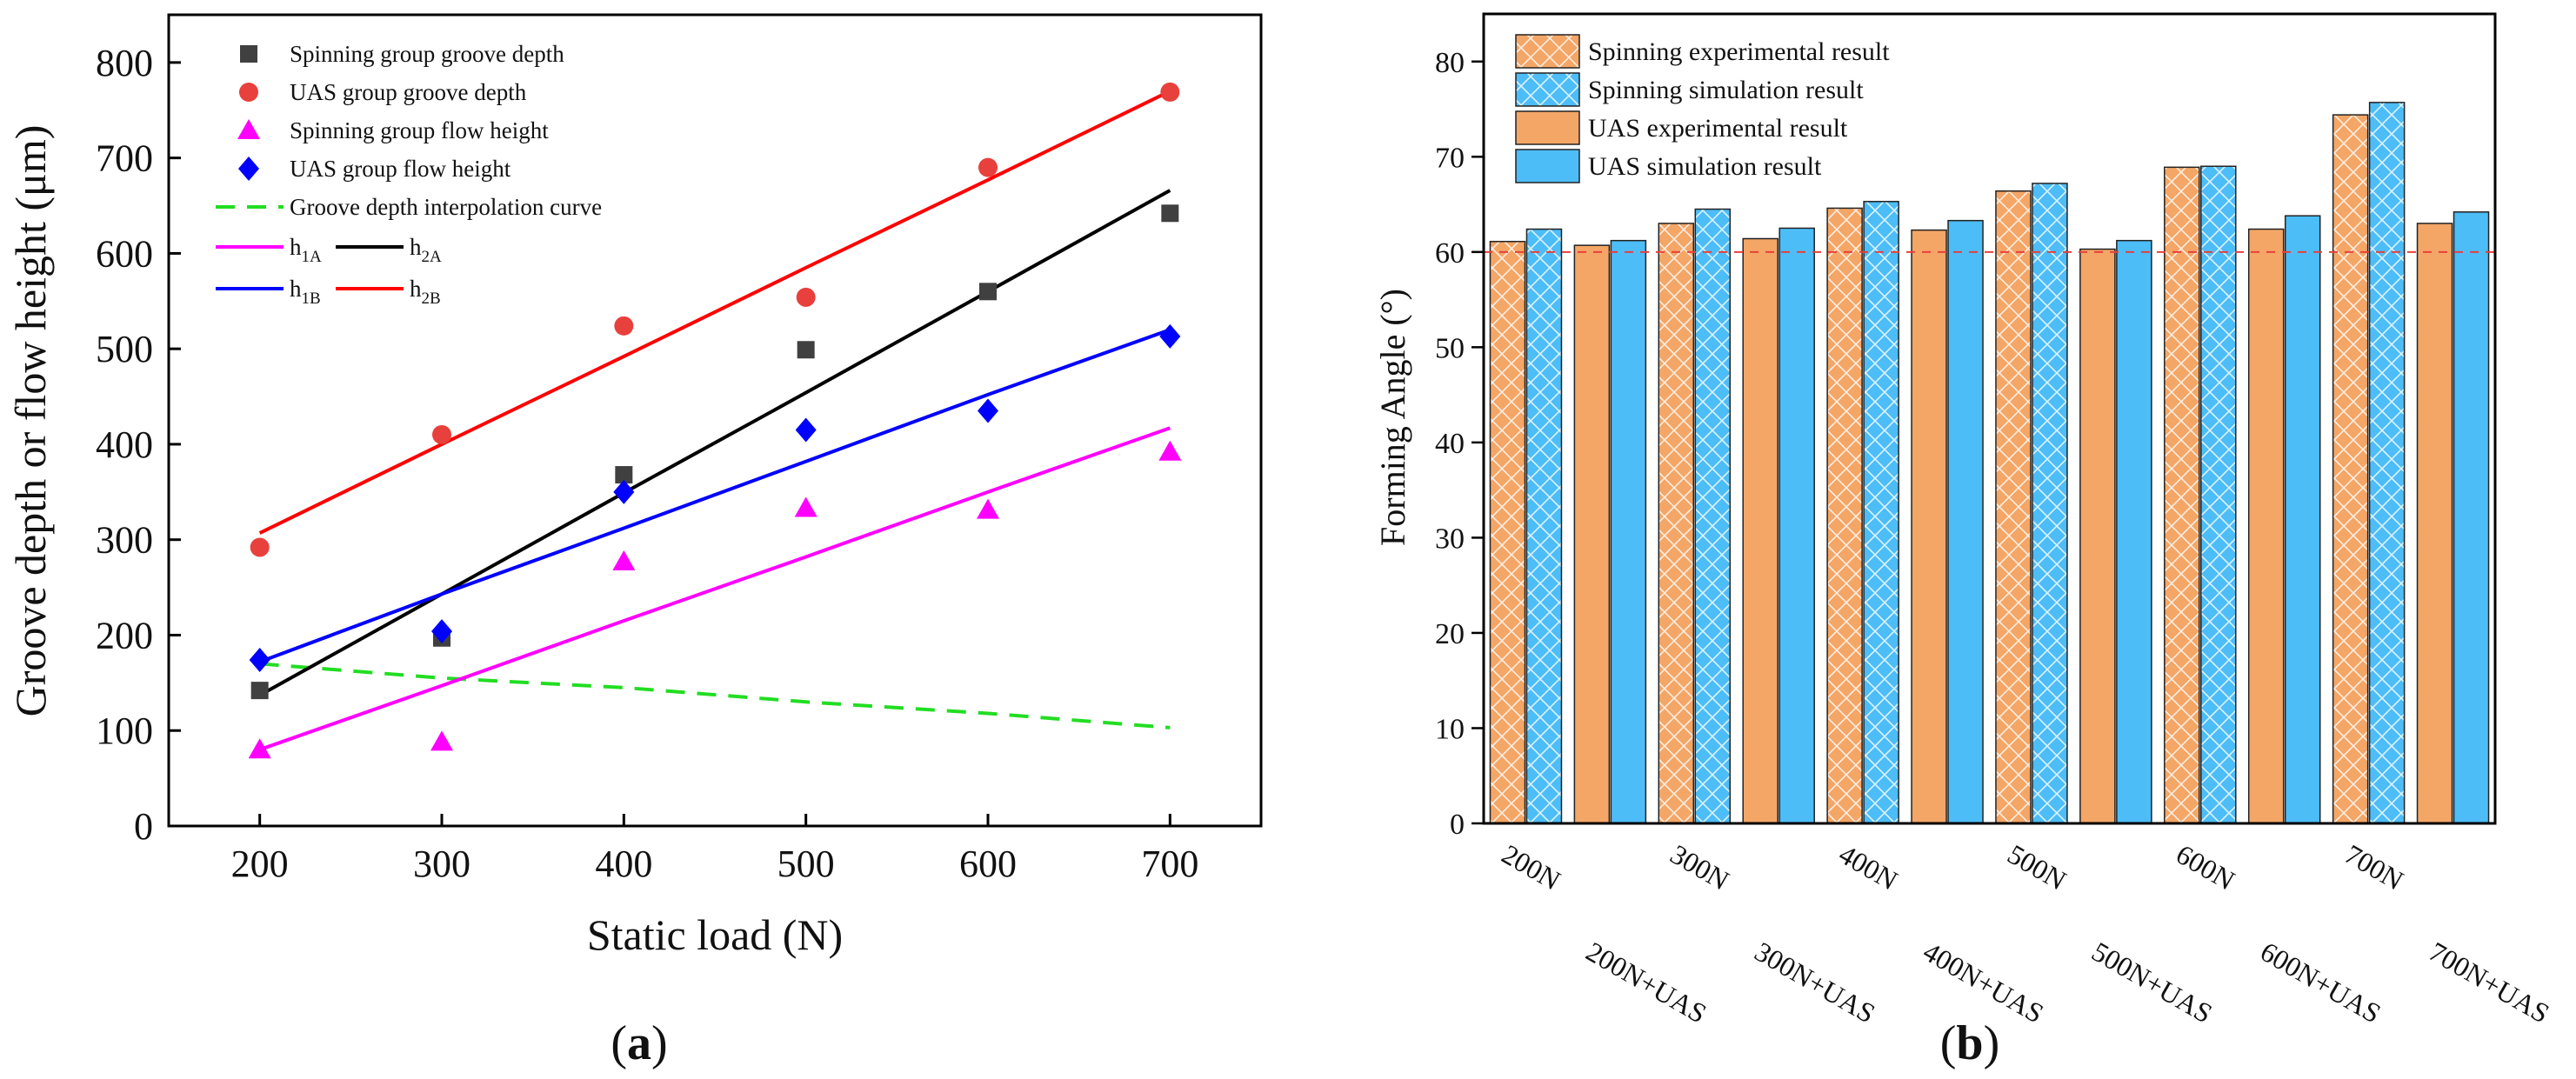  Describe the element at coordinates (1531, 867) in the screenshot. I see `x-tick-label: 200N` at that location.